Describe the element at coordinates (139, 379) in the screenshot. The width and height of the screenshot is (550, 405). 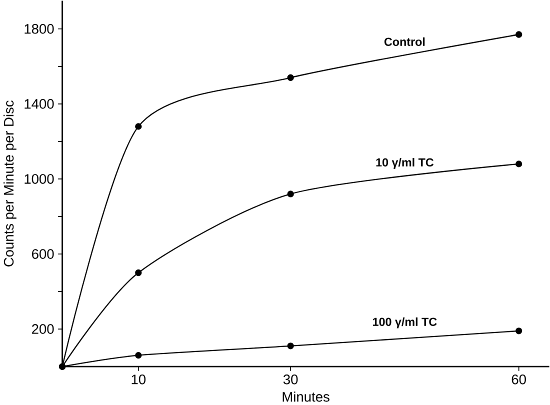
I see `x-tick-label: 10` at that location.